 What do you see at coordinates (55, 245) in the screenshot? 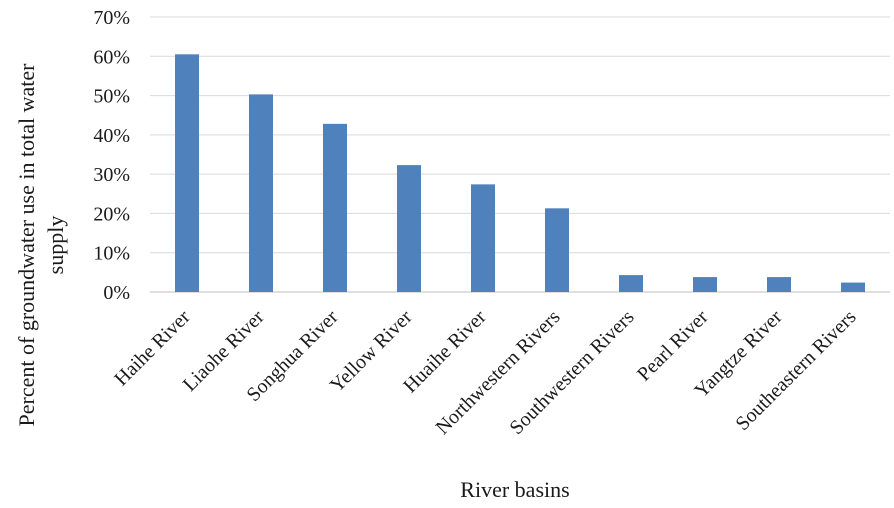
I see `y-axis-title-line-2: supply` at bounding box center [55, 245].